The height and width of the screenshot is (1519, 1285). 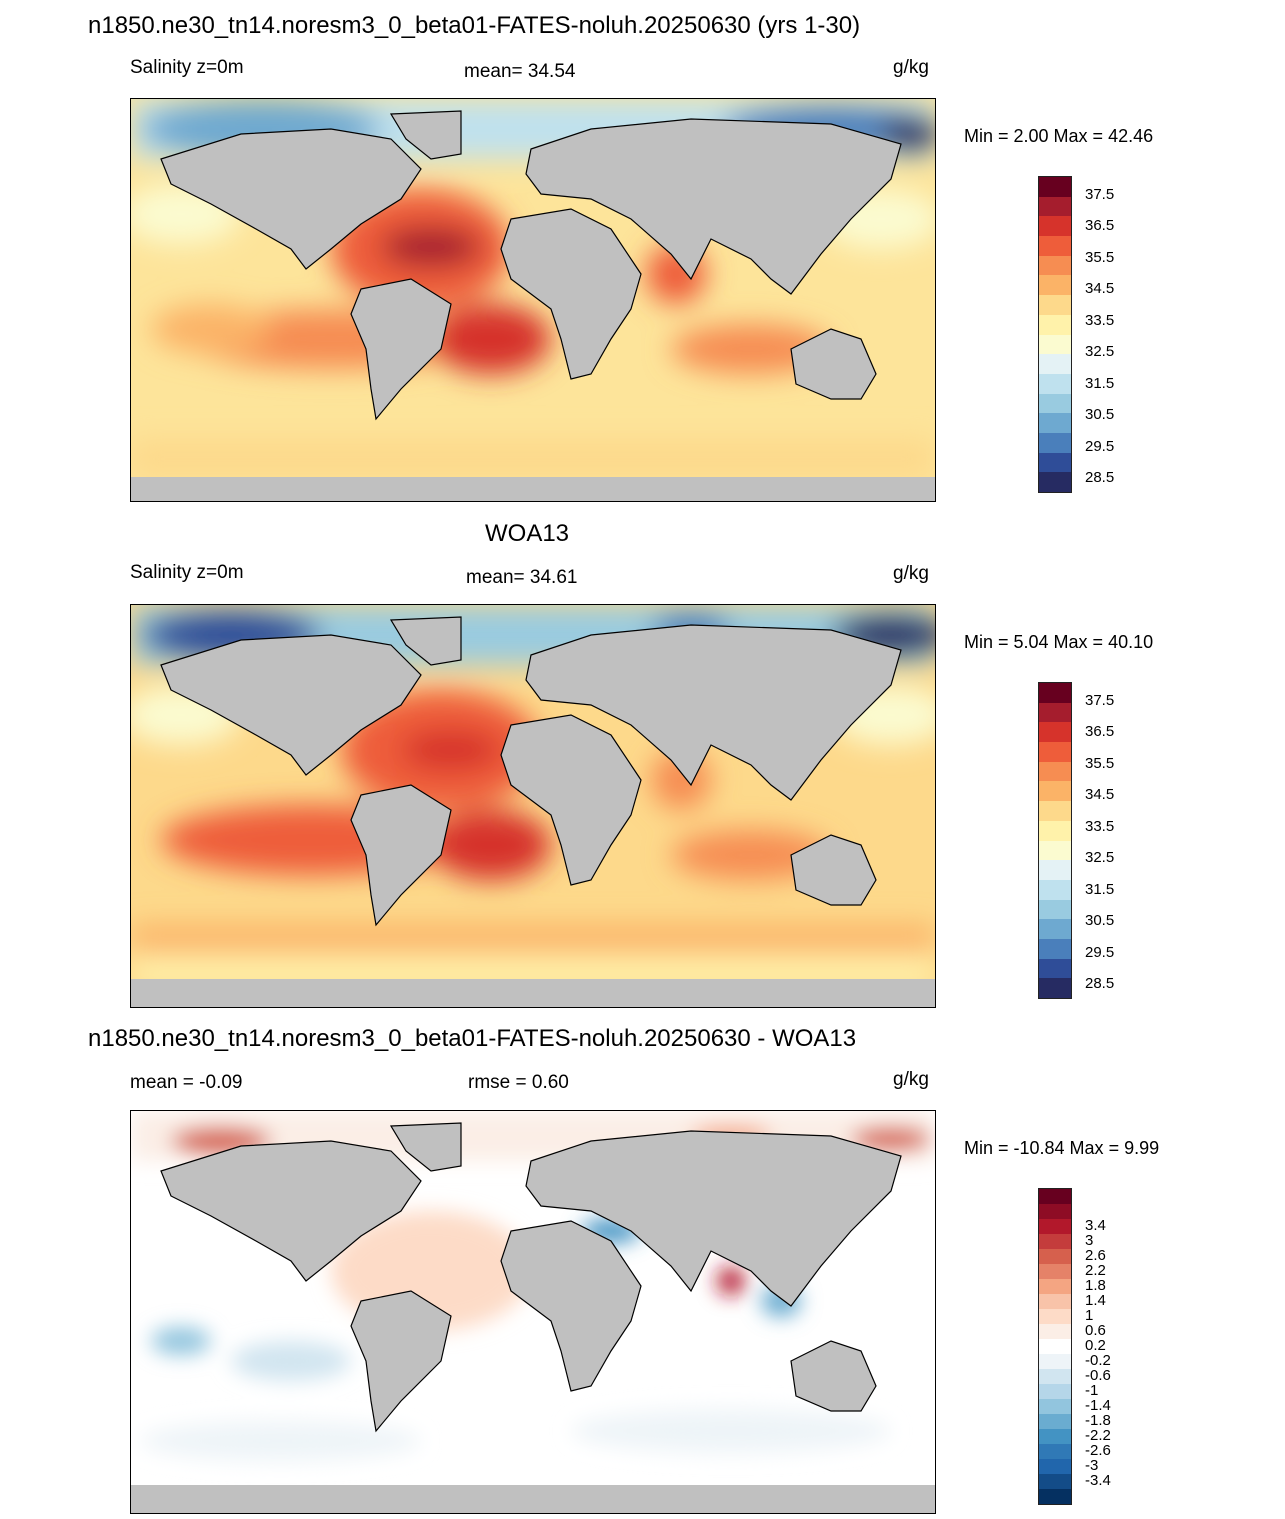 What do you see at coordinates (1095, 1255) in the screenshot?
I see `colorbar-tick-label: 2.6` at bounding box center [1095, 1255].